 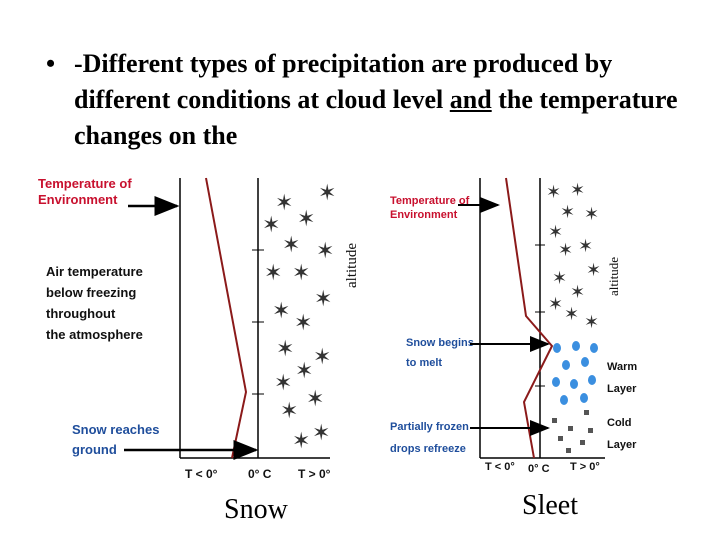 What do you see at coordinates (424, 363) in the screenshot?
I see `sleet-melt-label-2: to melt` at bounding box center [424, 363].